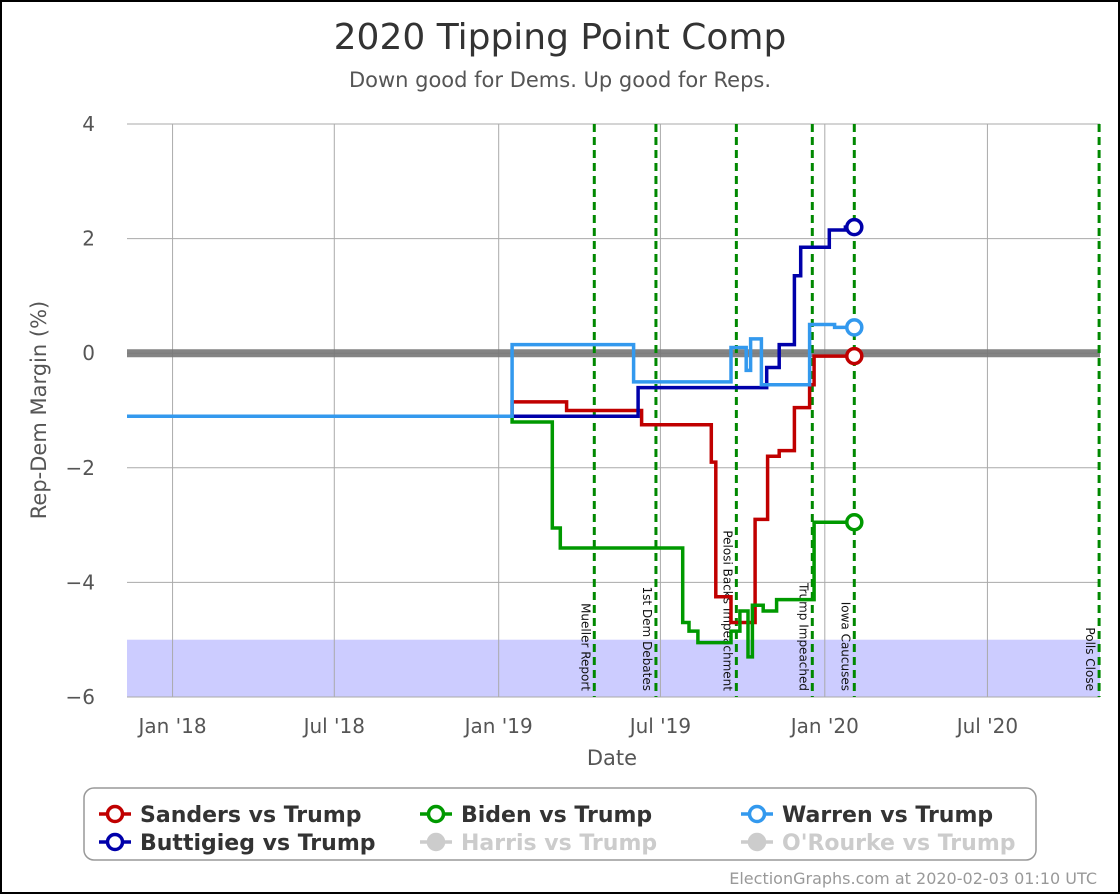 Image resolution: width=1120 pixels, height=894 pixels. What do you see at coordinates (80, 582) in the screenshot?
I see `y-tick-label: −4` at bounding box center [80, 582].